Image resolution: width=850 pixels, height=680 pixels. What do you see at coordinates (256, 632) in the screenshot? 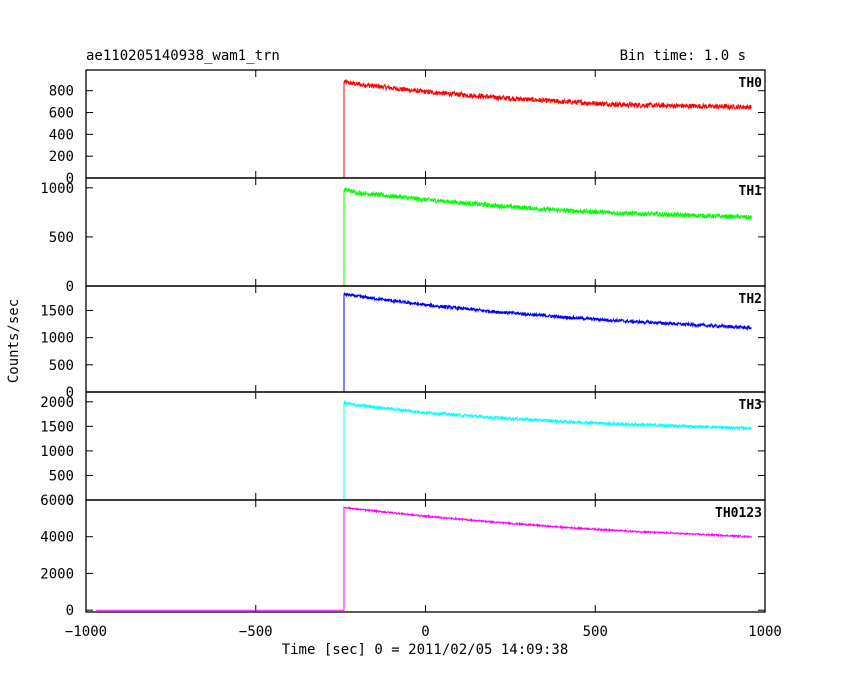
I see `x-tick-label: −500` at bounding box center [256, 632].